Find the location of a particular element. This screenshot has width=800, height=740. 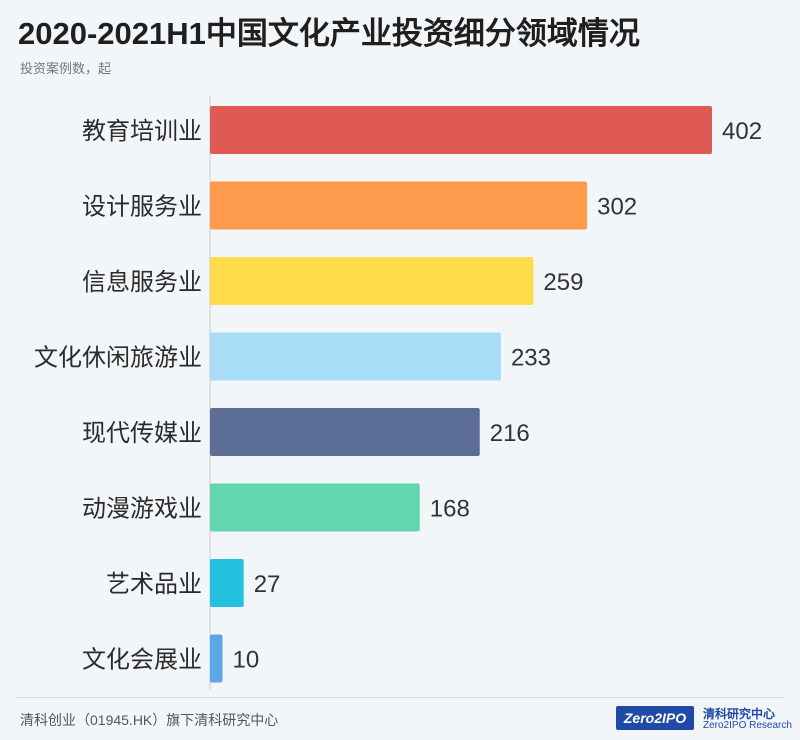

category-label: 动漫游戏业 is located at coordinates (142, 509).